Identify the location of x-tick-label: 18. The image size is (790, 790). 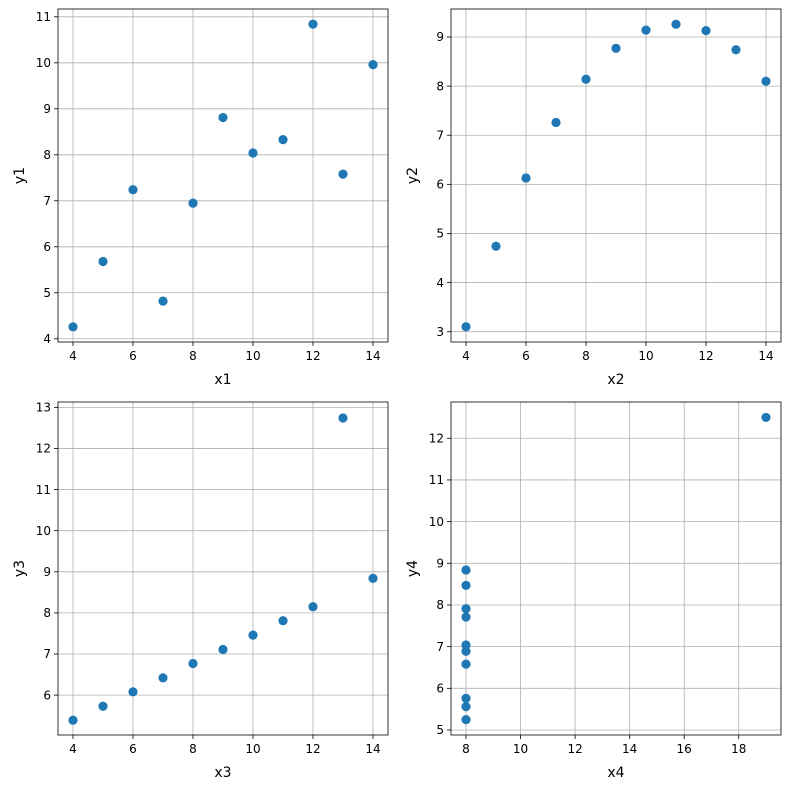
(738, 749).